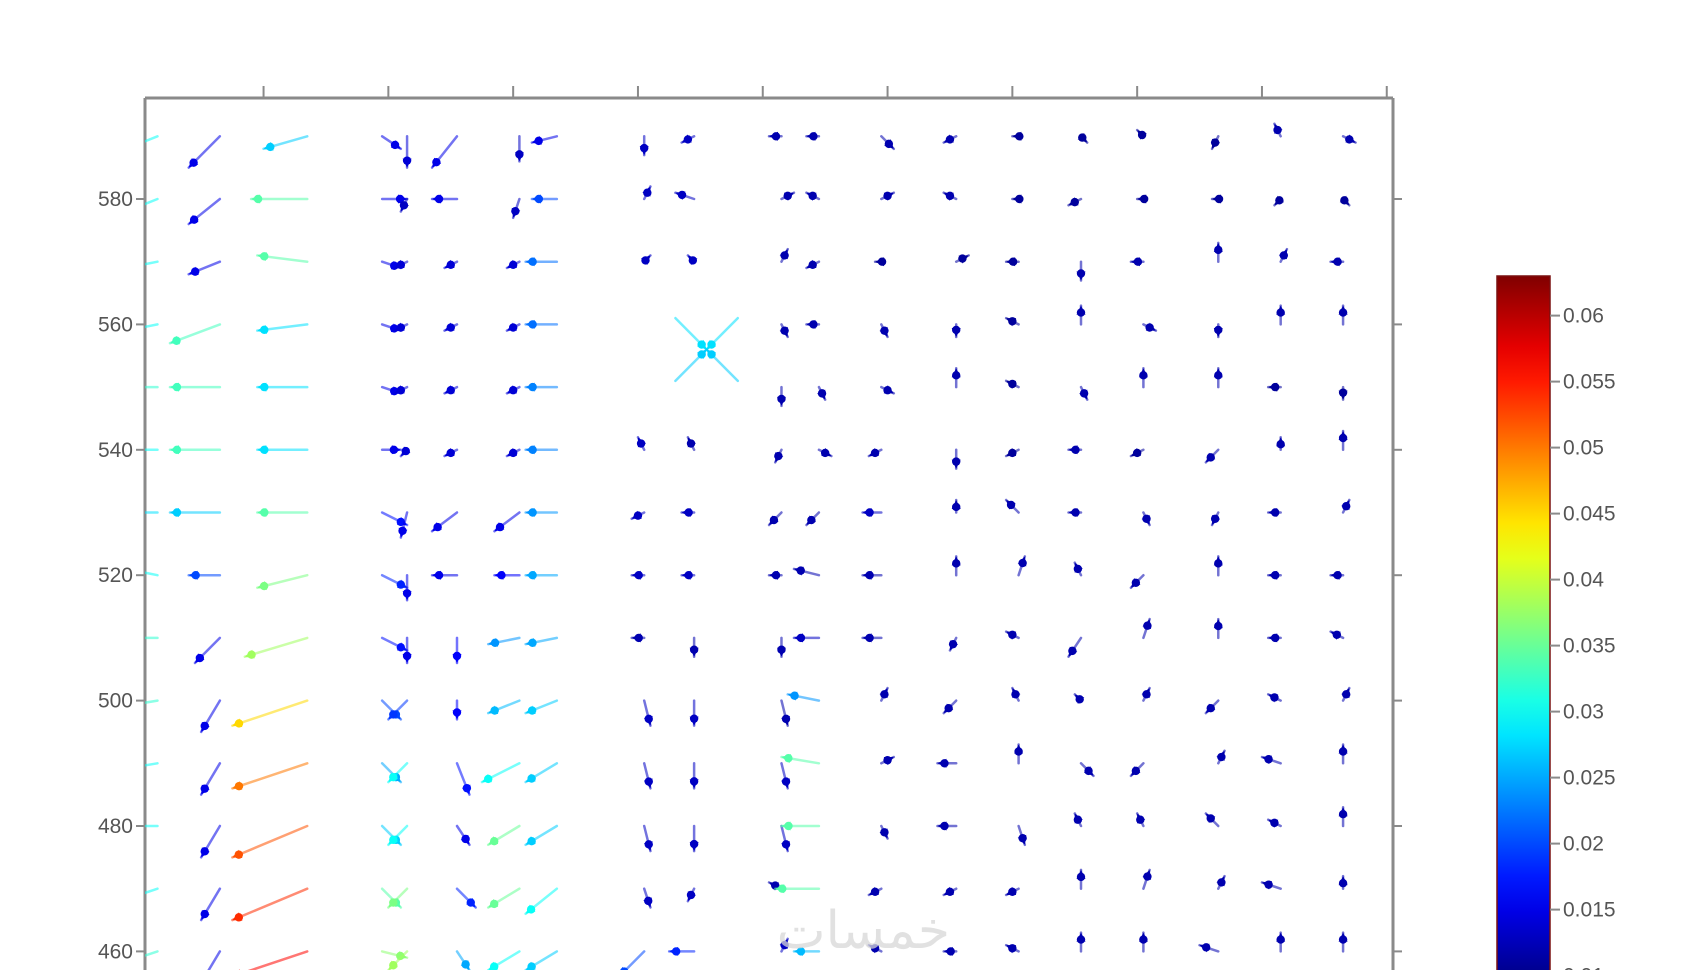  Describe the element at coordinates (1583, 316) in the screenshot. I see `colorbar-tick-label: 0.06` at that location.